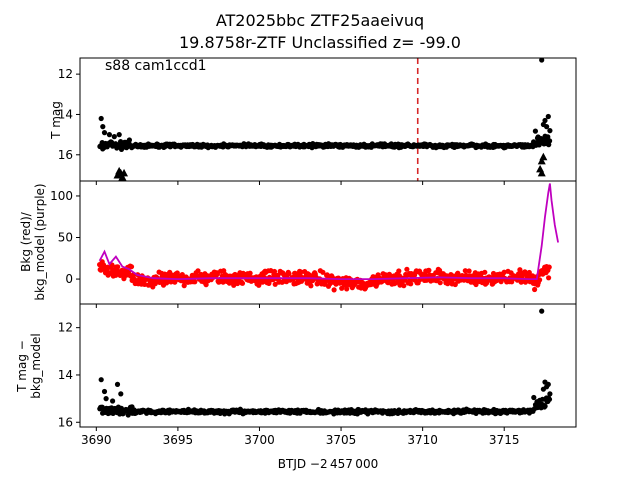  I want to click on chart-title-line1: AT2025bbc ZTF25aaeivuq, so click(320, 20).